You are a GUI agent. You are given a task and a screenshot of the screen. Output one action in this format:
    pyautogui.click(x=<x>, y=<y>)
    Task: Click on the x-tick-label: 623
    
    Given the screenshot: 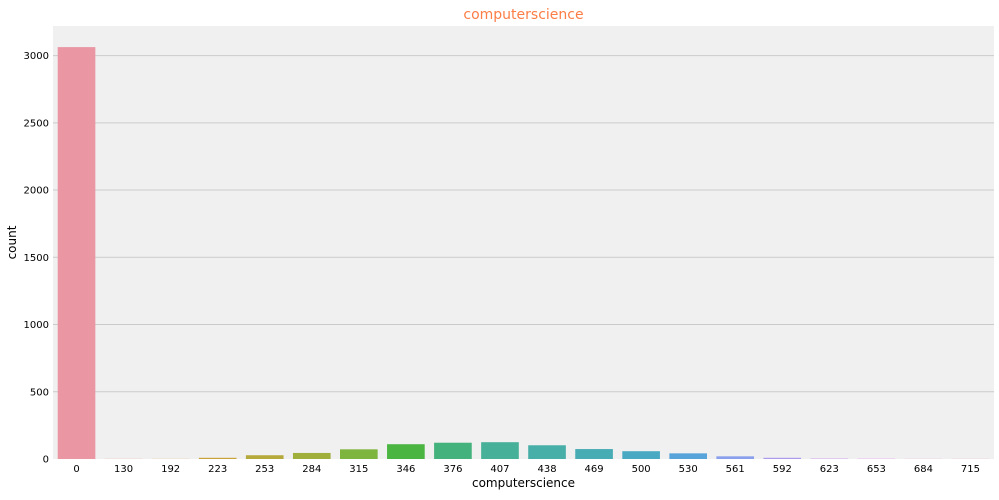 What is the action you would take?
    pyautogui.click(x=829, y=469)
    